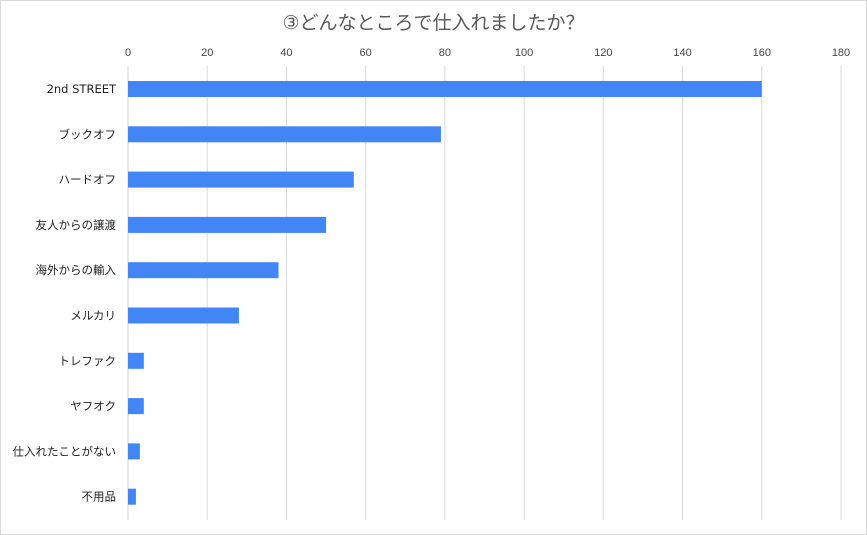 Image resolution: width=867 pixels, height=535 pixels. What do you see at coordinates (65, 451) in the screenshot?
I see `category-label: 仕入れたことがない` at bounding box center [65, 451].